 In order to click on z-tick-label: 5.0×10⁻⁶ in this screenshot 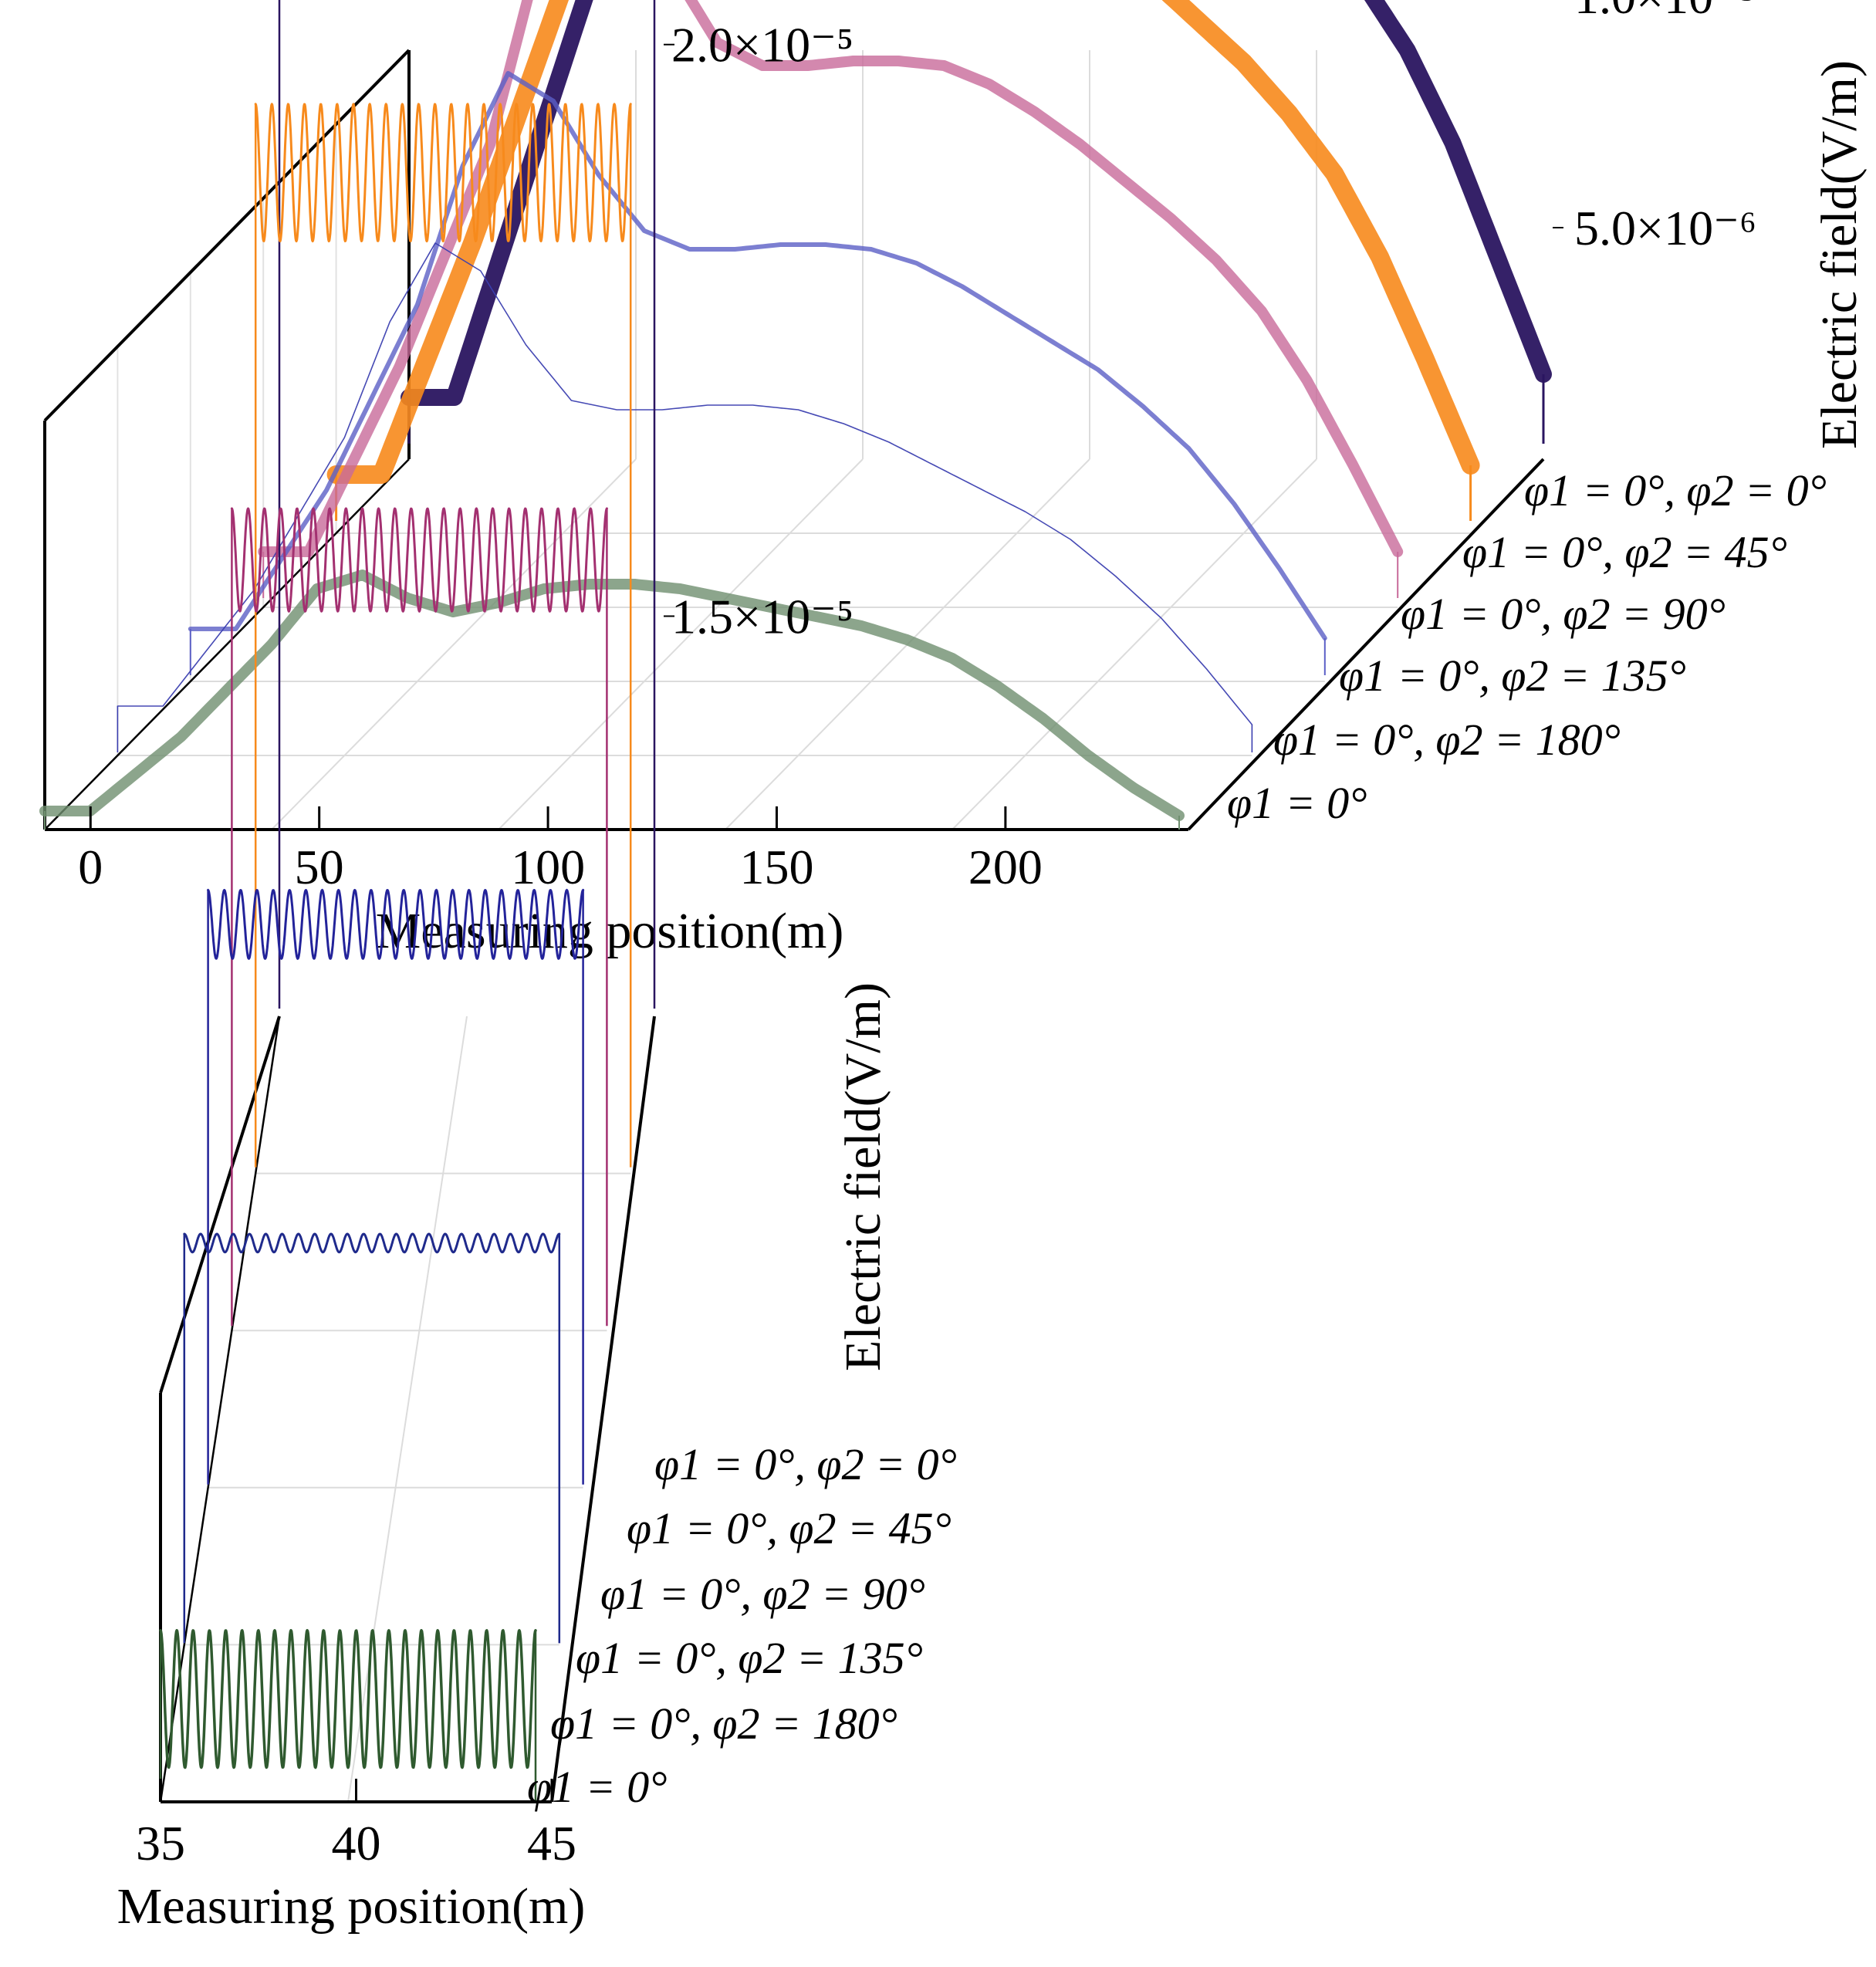, I will do `click(1665, 228)`.